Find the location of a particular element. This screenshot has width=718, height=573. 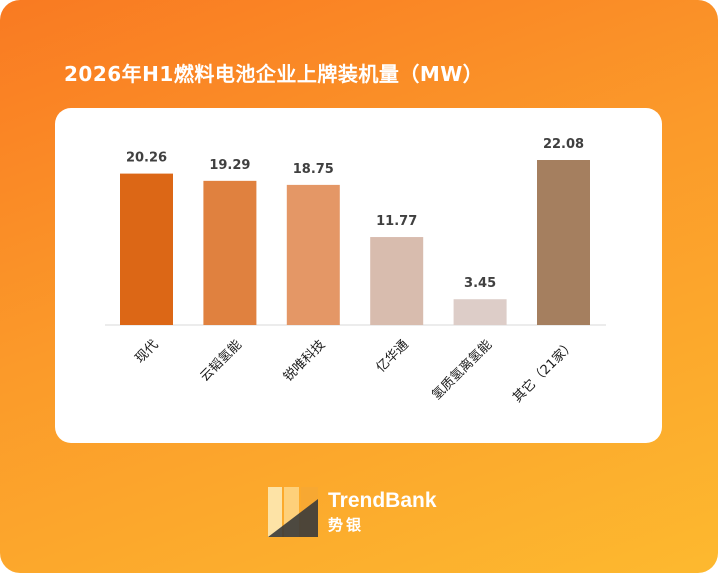

bar-value-label-5: 22.08 is located at coordinates (563, 144).